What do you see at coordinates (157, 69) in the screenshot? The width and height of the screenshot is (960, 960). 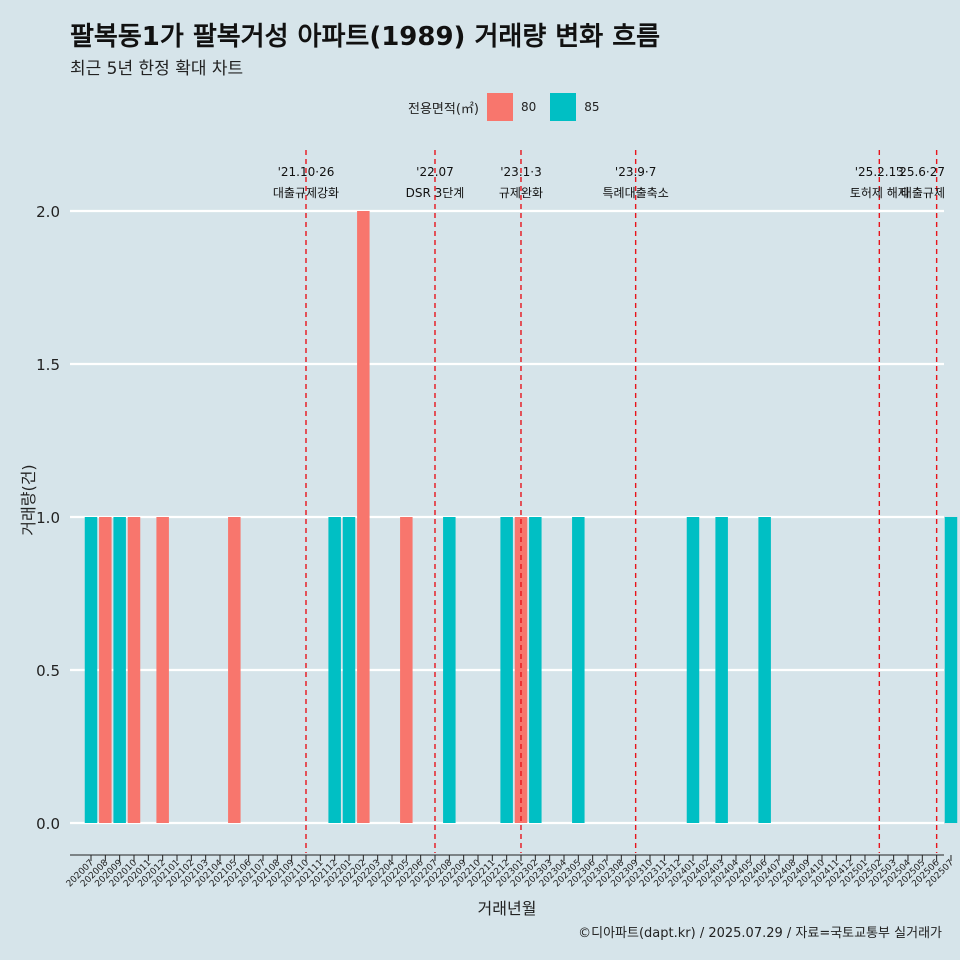 I see `chart-subtitle: 최근 5년 한정 확대 차트` at bounding box center [157, 69].